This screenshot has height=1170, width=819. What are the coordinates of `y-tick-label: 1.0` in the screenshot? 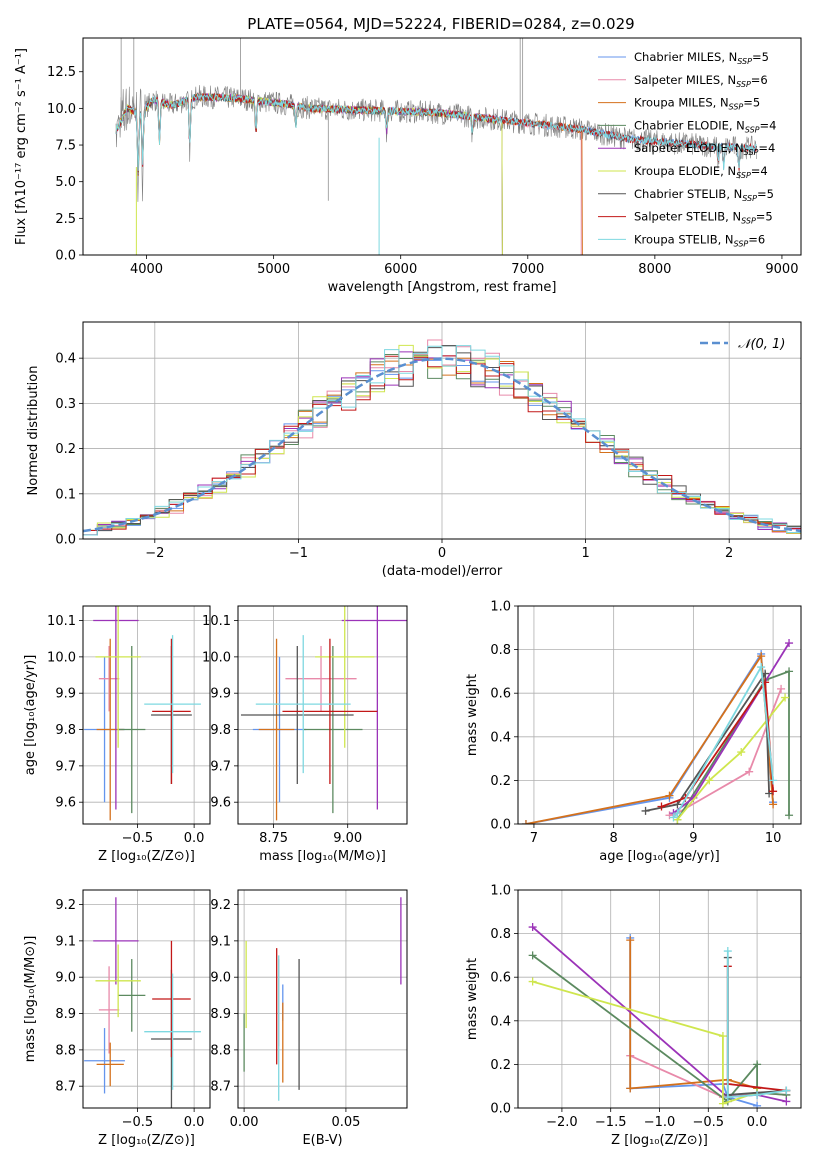 It's located at (500, 891).